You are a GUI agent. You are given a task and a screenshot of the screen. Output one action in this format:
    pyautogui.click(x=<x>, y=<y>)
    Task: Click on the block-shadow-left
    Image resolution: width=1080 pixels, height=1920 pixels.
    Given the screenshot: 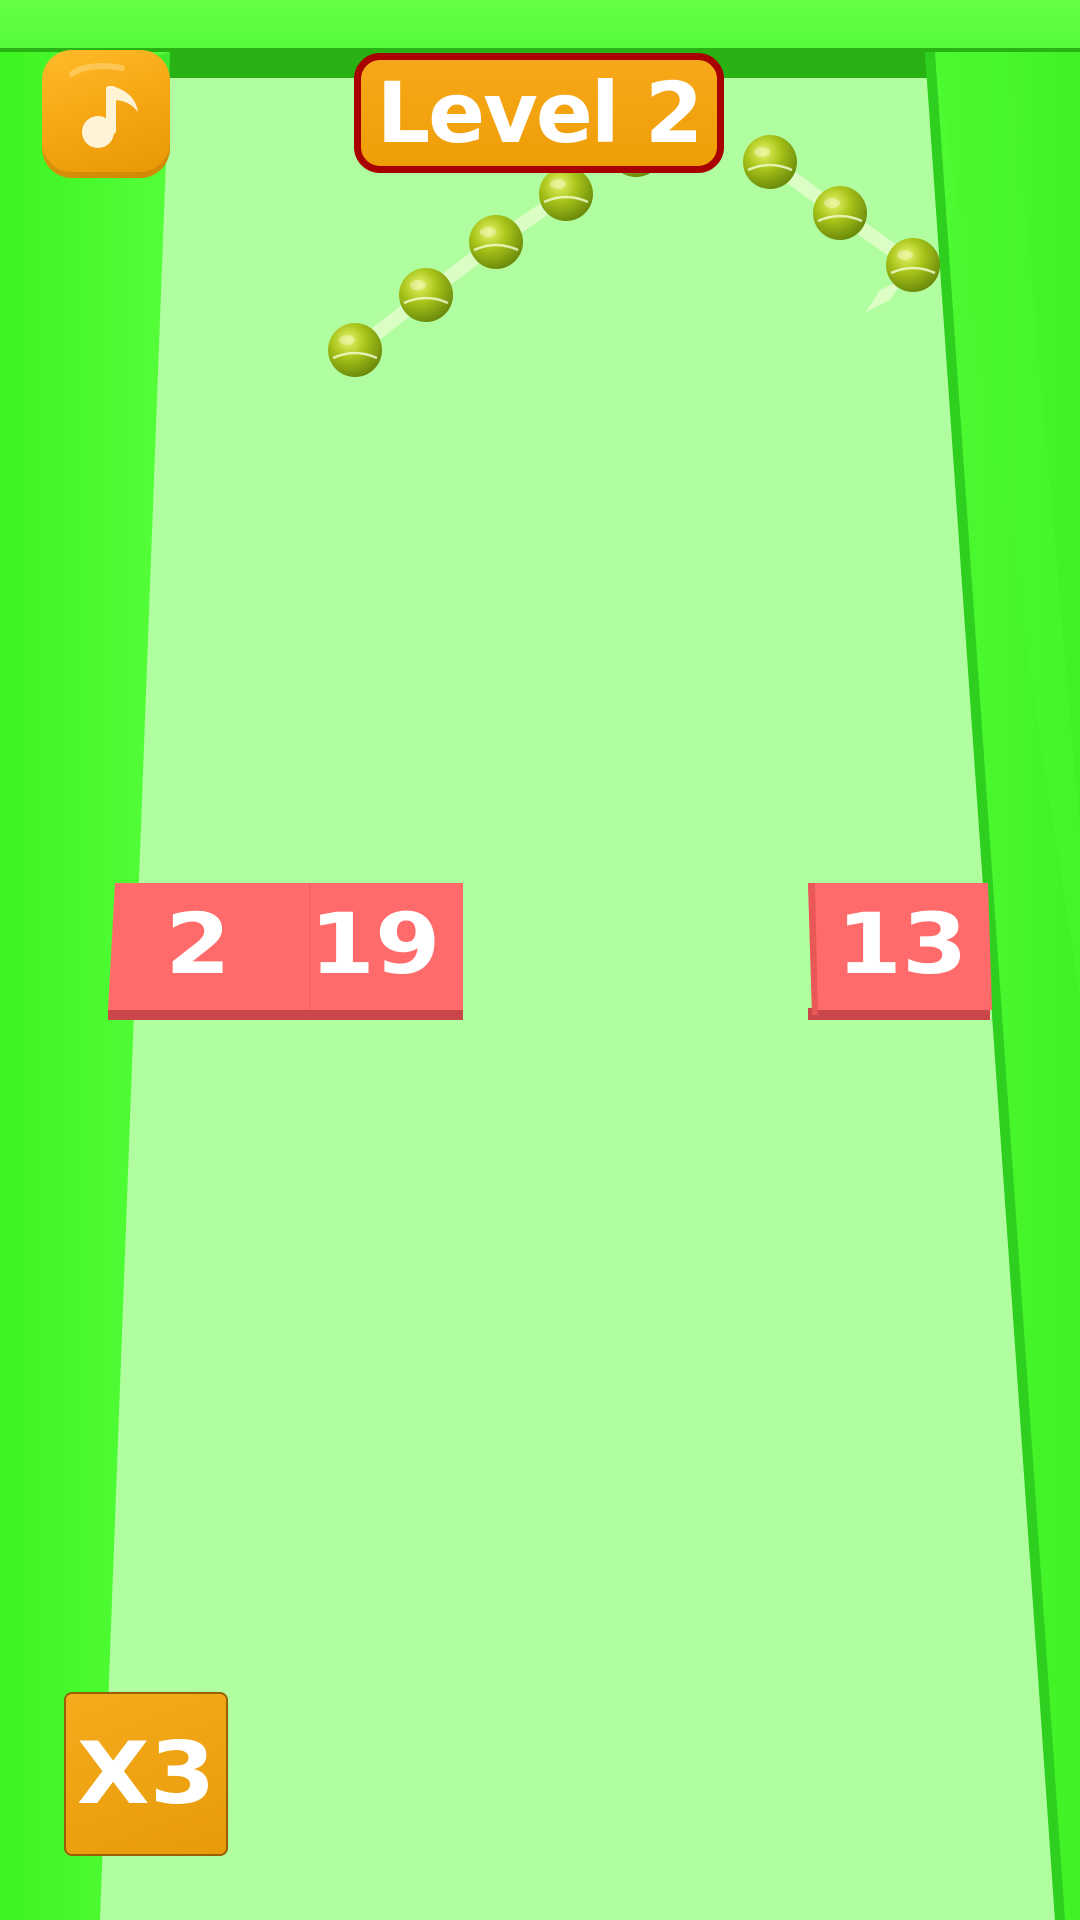 What is the action you would take?
    pyautogui.click(x=285, y=1014)
    